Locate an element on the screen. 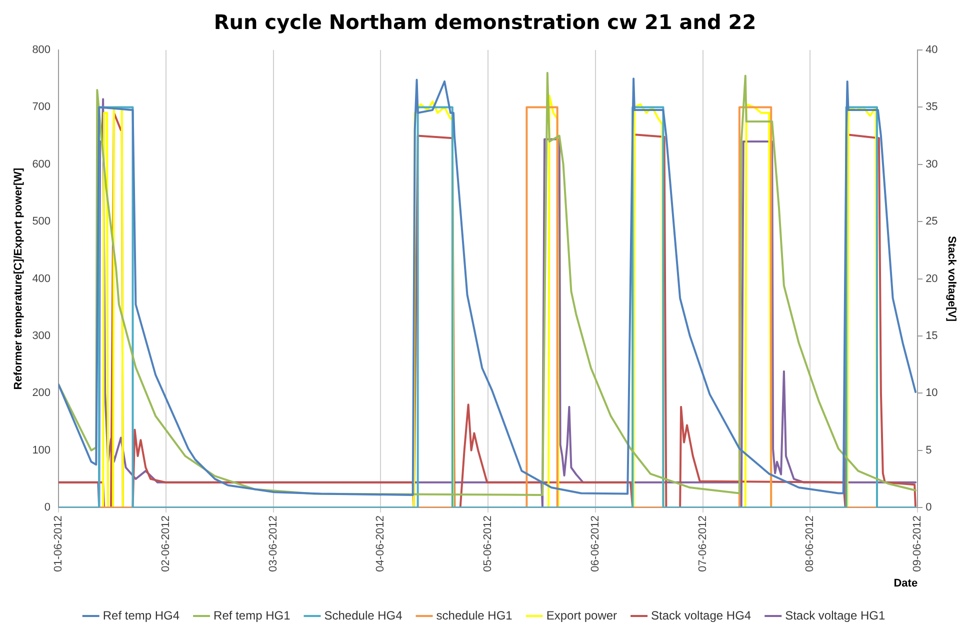  y2-tick-label: 5 is located at coordinates (929, 450).